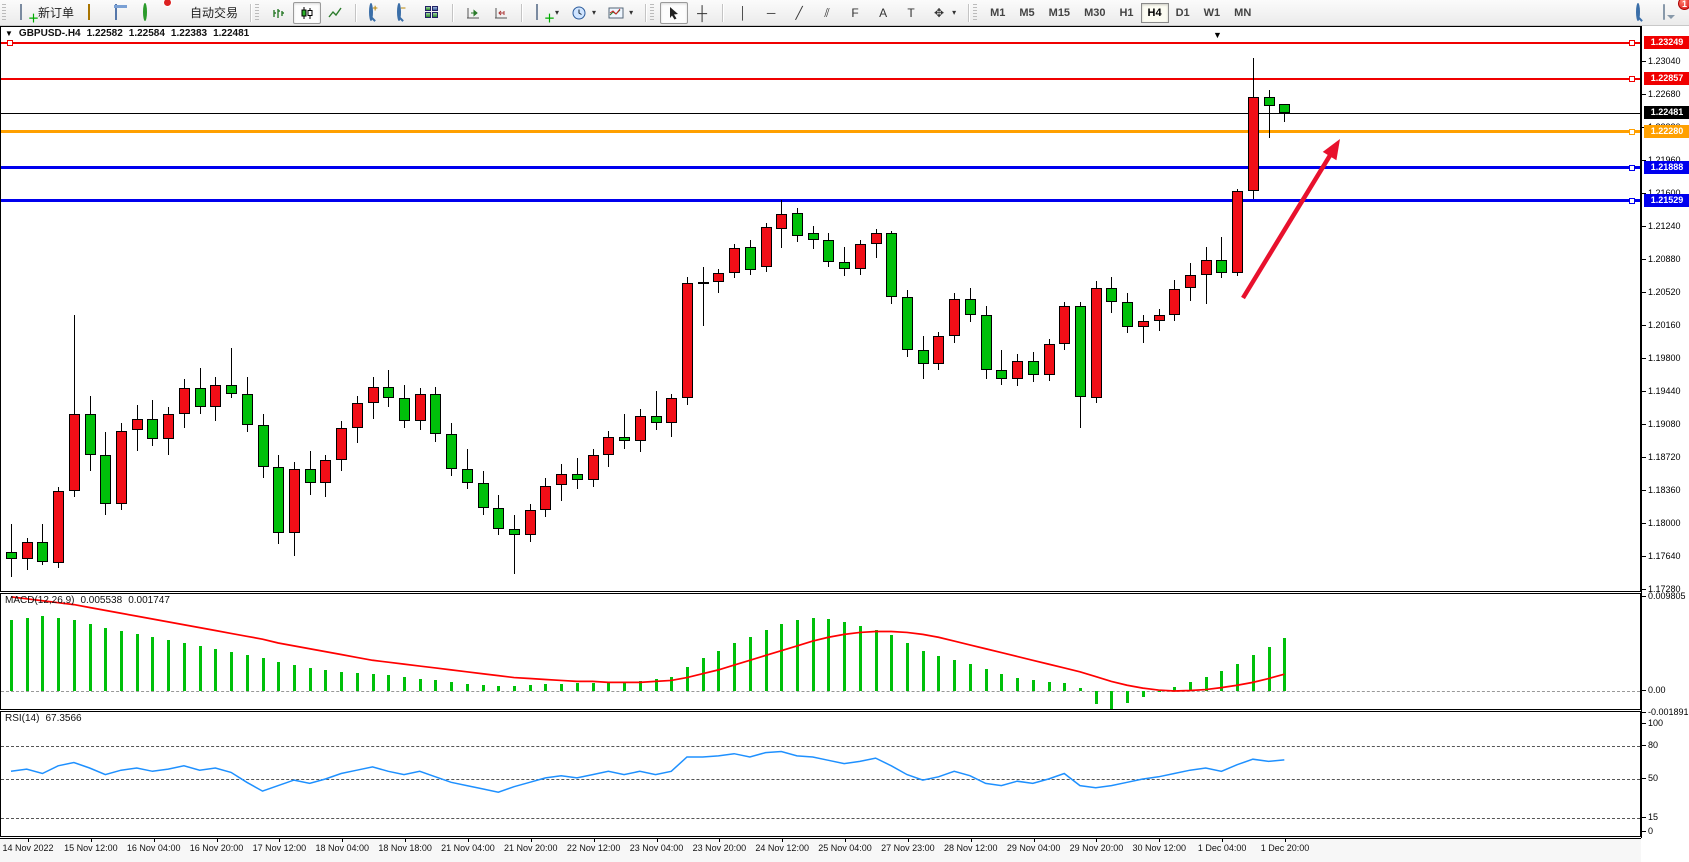 The height and width of the screenshot is (862, 1689). What do you see at coordinates (4, 12) in the screenshot?
I see `toolbar-grip` at bounding box center [4, 12].